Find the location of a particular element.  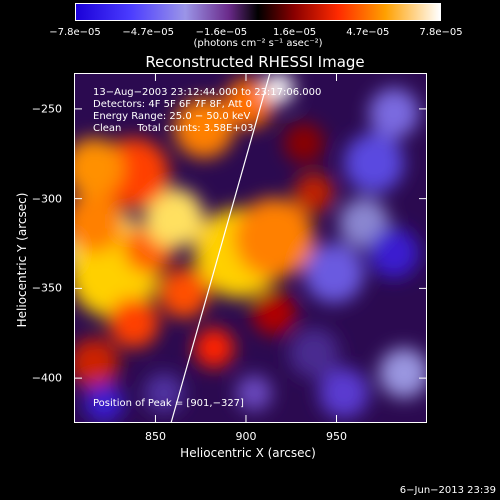

y-tick-label: −400 is located at coordinates (46, 378).